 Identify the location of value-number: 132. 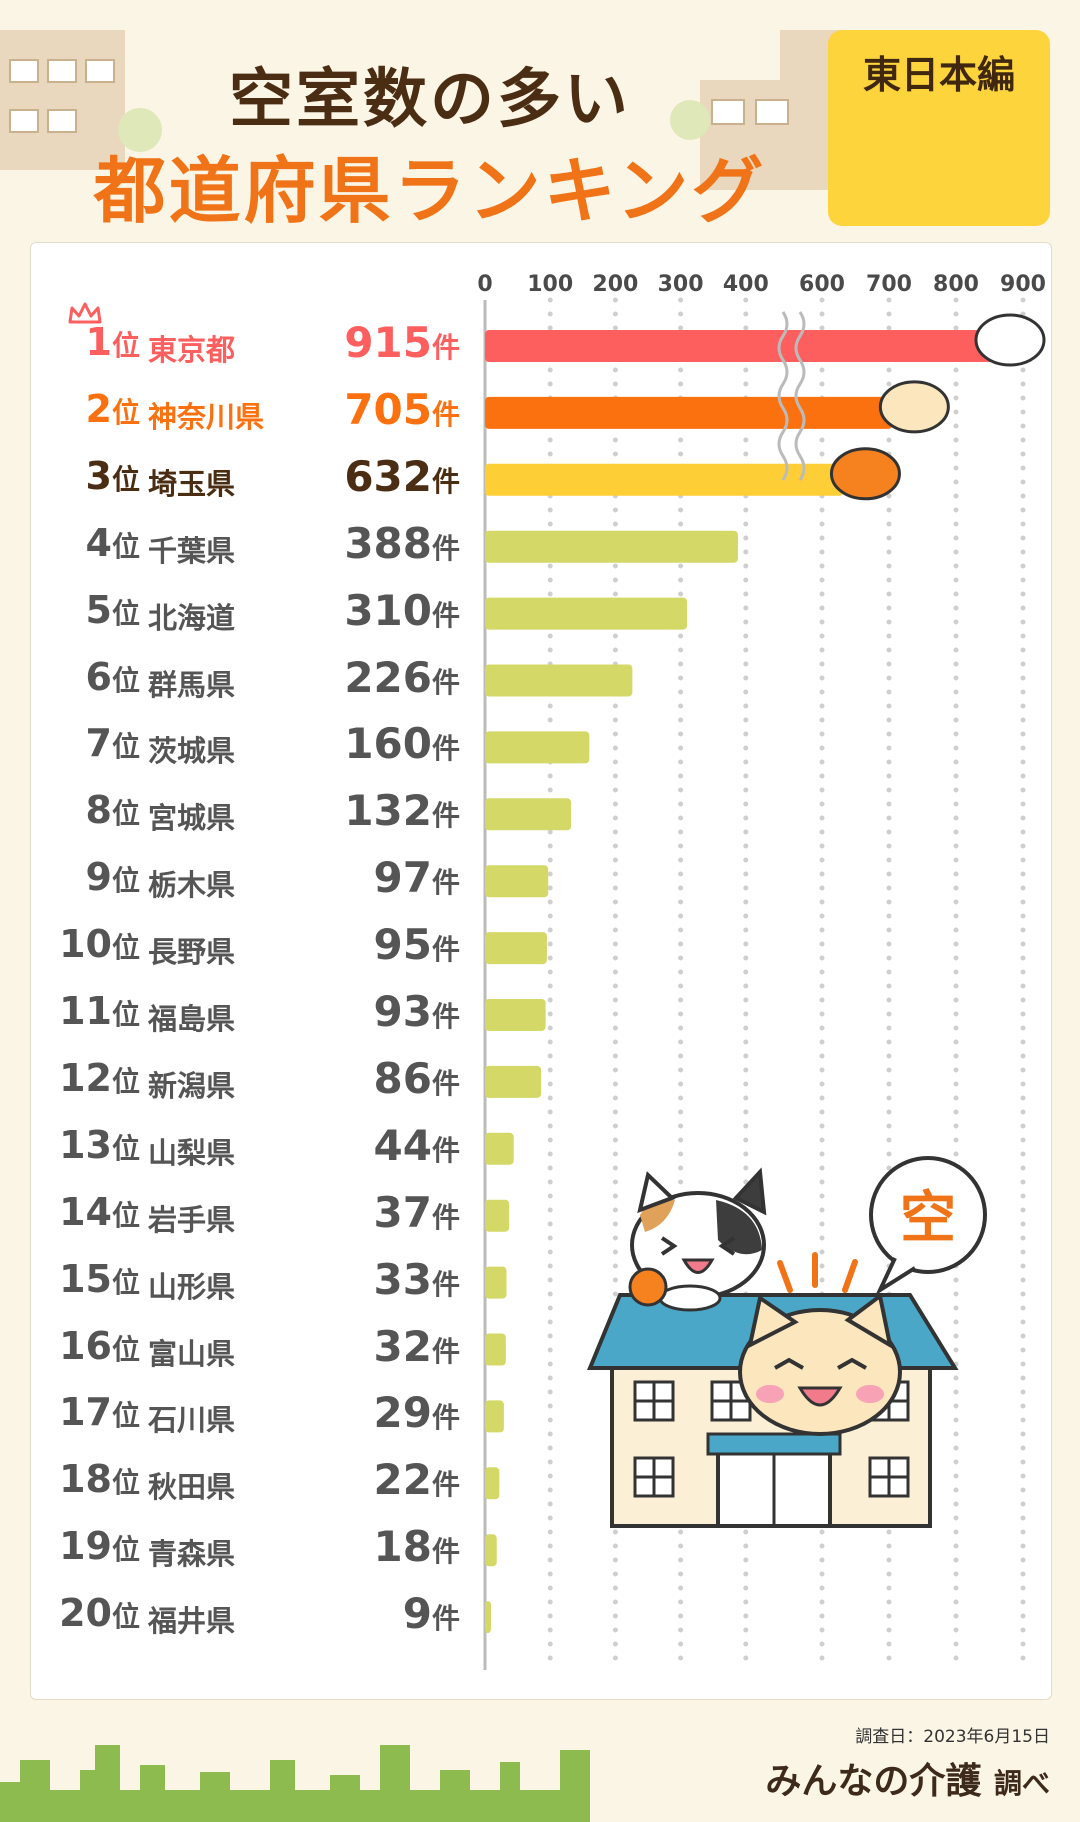
(388, 811).